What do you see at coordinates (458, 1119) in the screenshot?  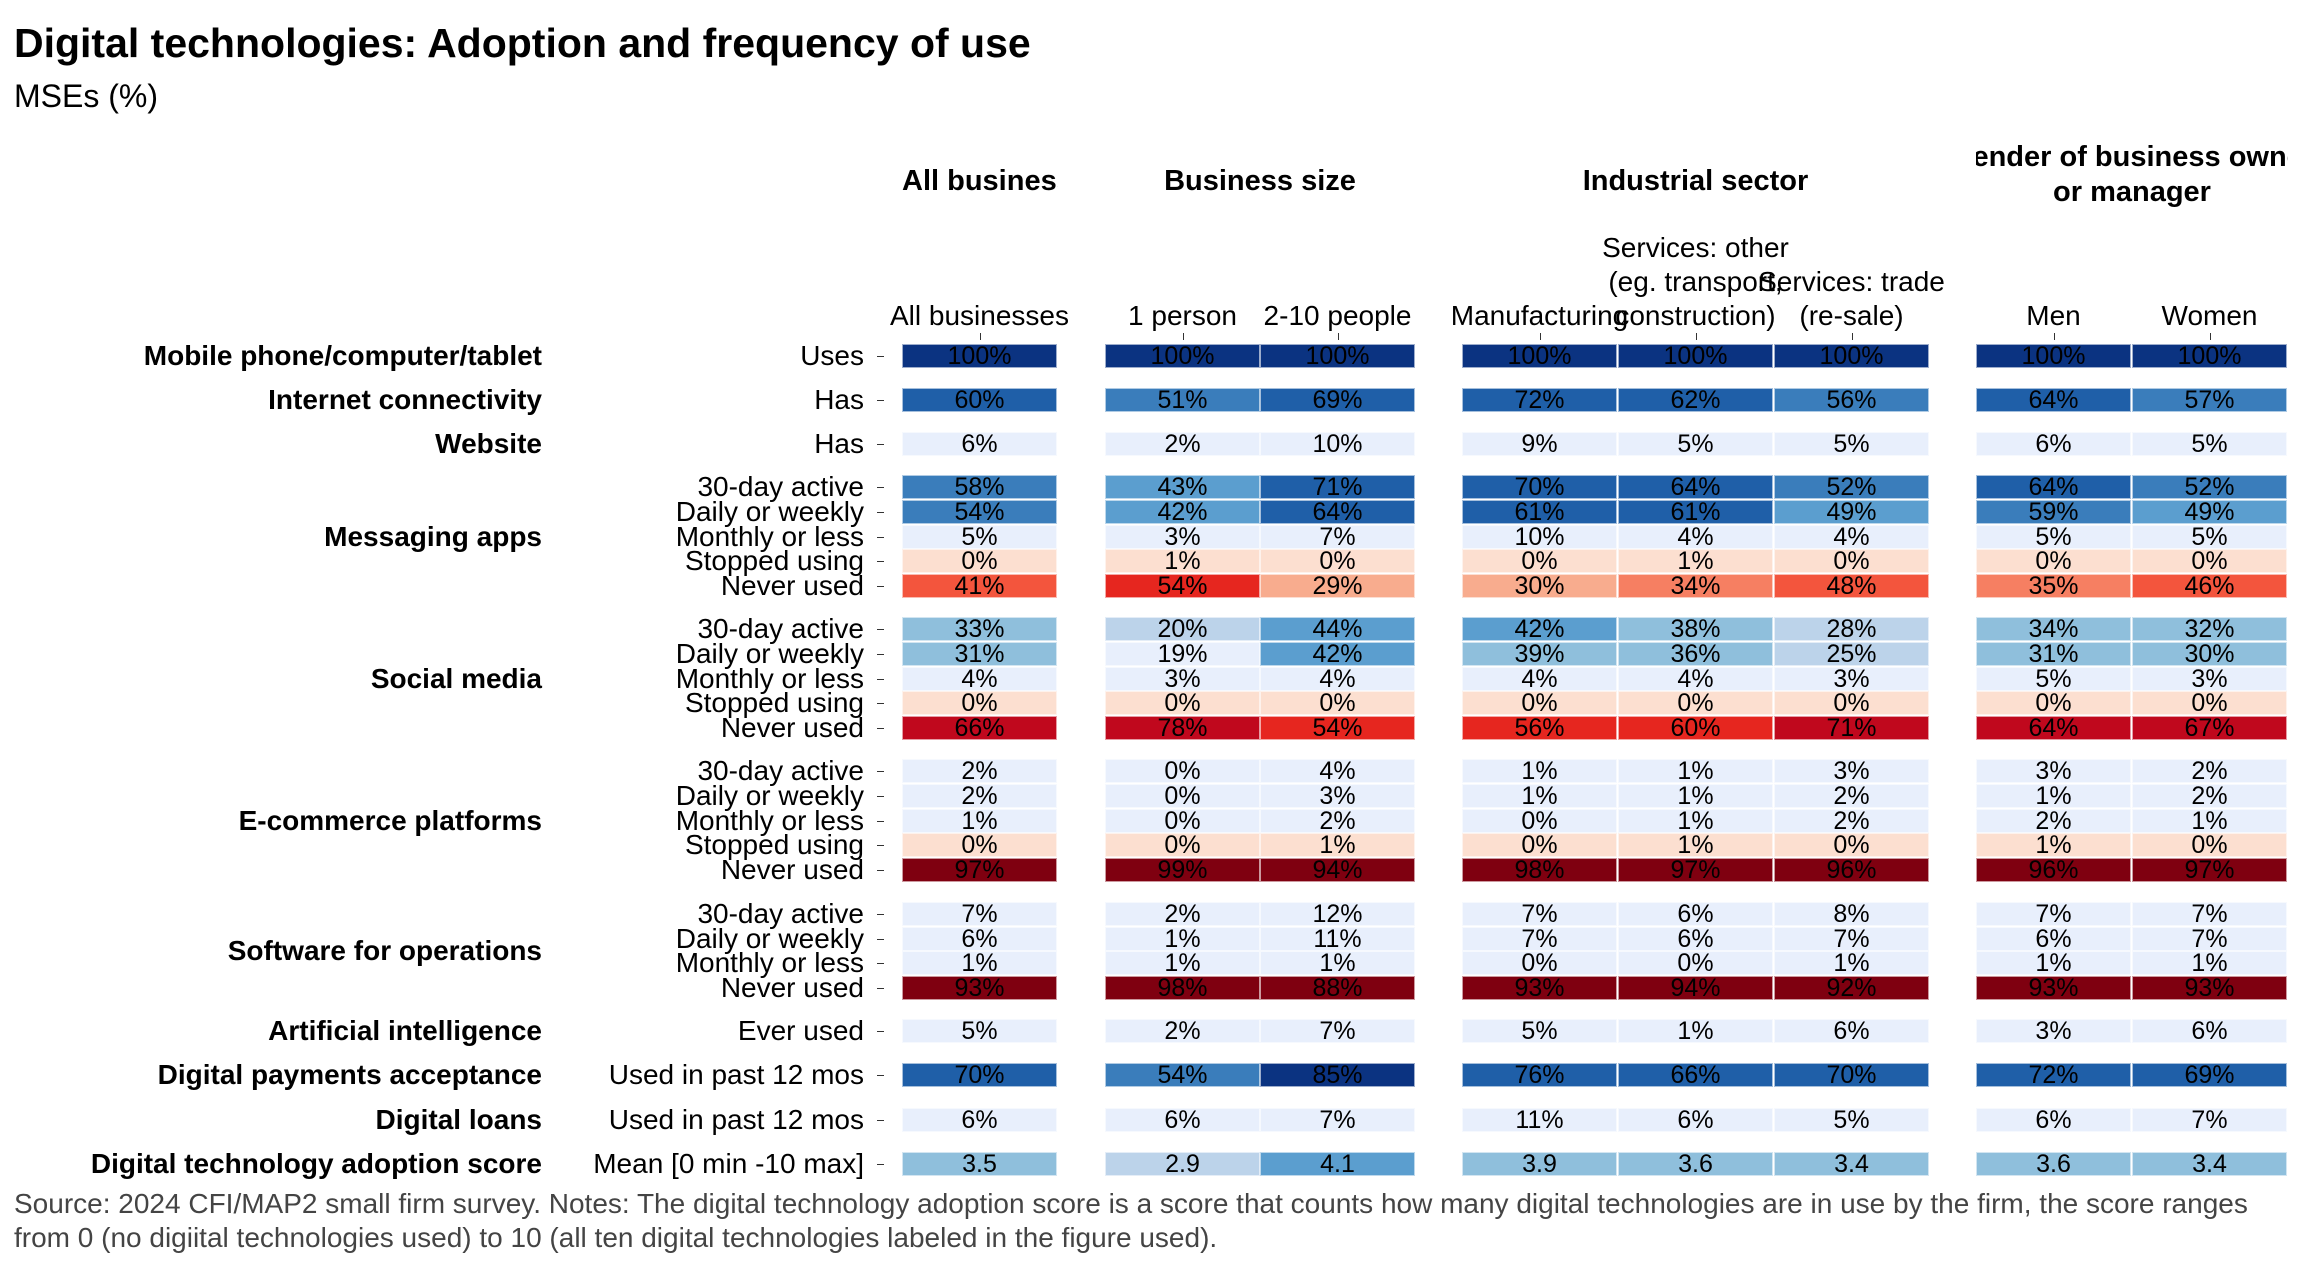 I see `group-label: Digital loans` at bounding box center [458, 1119].